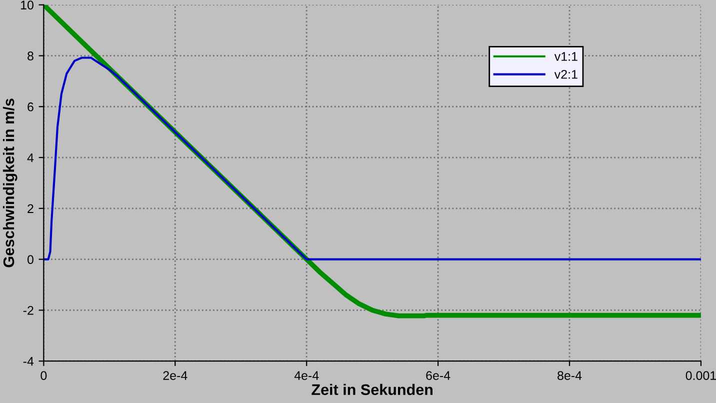  Describe the element at coordinates (27, 5) in the screenshot. I see `y-tick-label: 10` at that location.